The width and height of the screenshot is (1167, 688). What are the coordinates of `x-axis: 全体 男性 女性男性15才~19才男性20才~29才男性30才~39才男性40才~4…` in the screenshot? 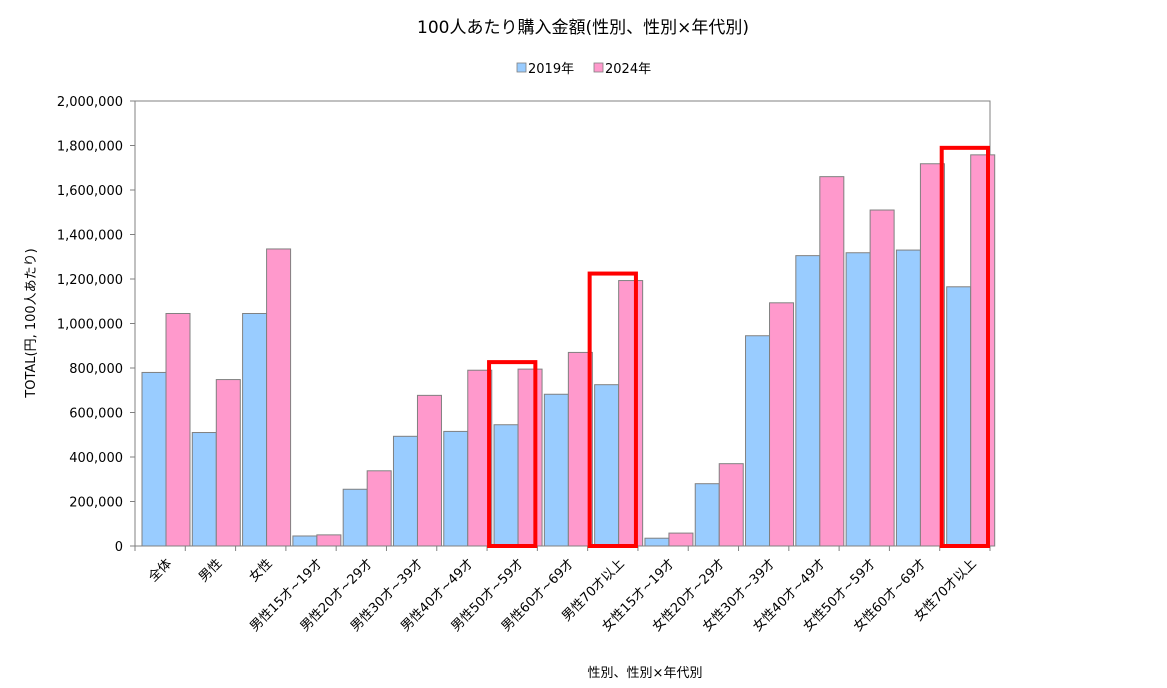 It's located at (562, 590).